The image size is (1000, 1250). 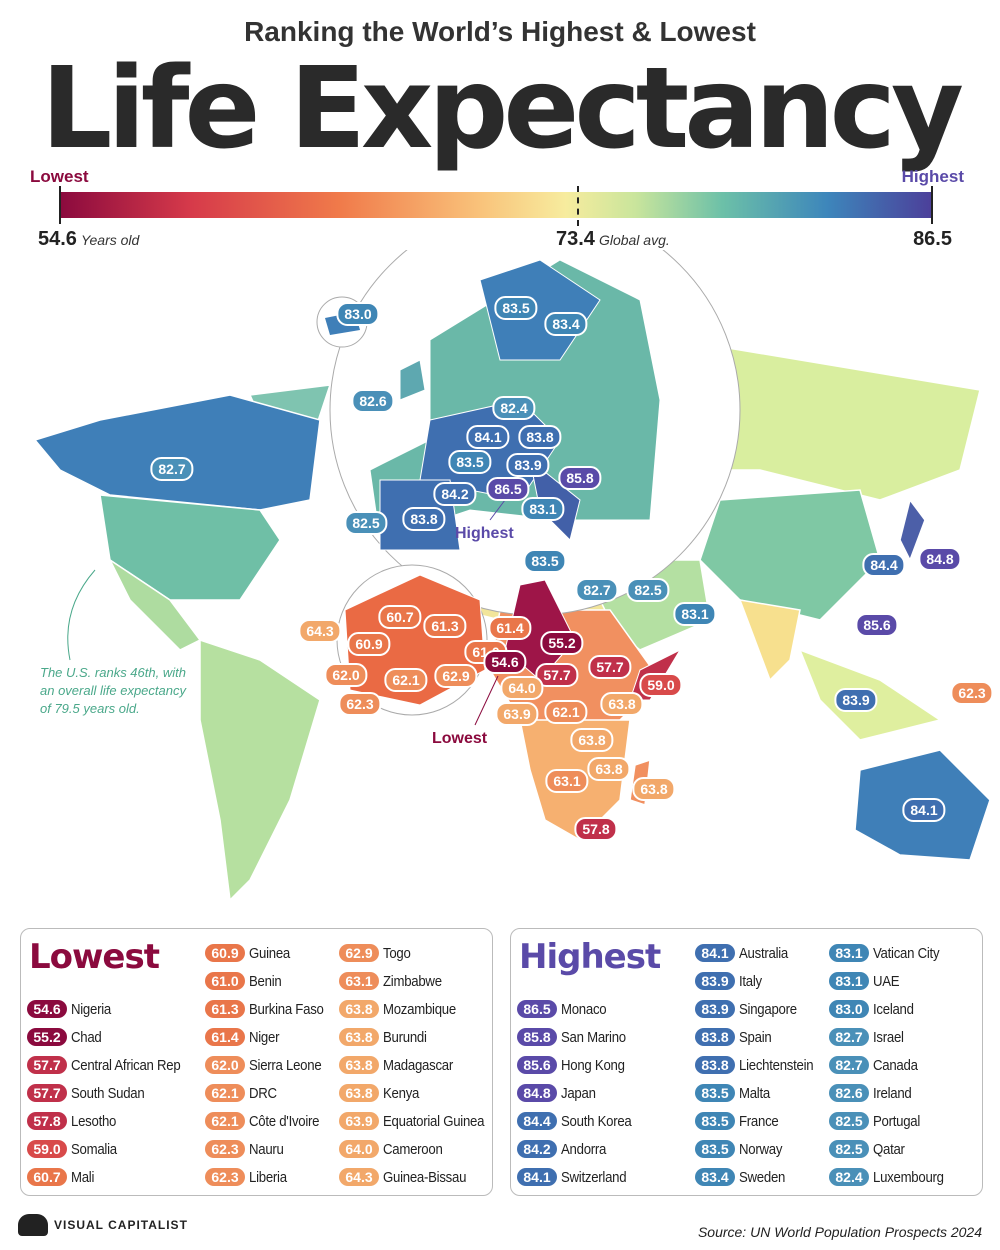 What do you see at coordinates (849, 1177) in the screenshot?
I see `value-badge: 82.4` at bounding box center [849, 1177].